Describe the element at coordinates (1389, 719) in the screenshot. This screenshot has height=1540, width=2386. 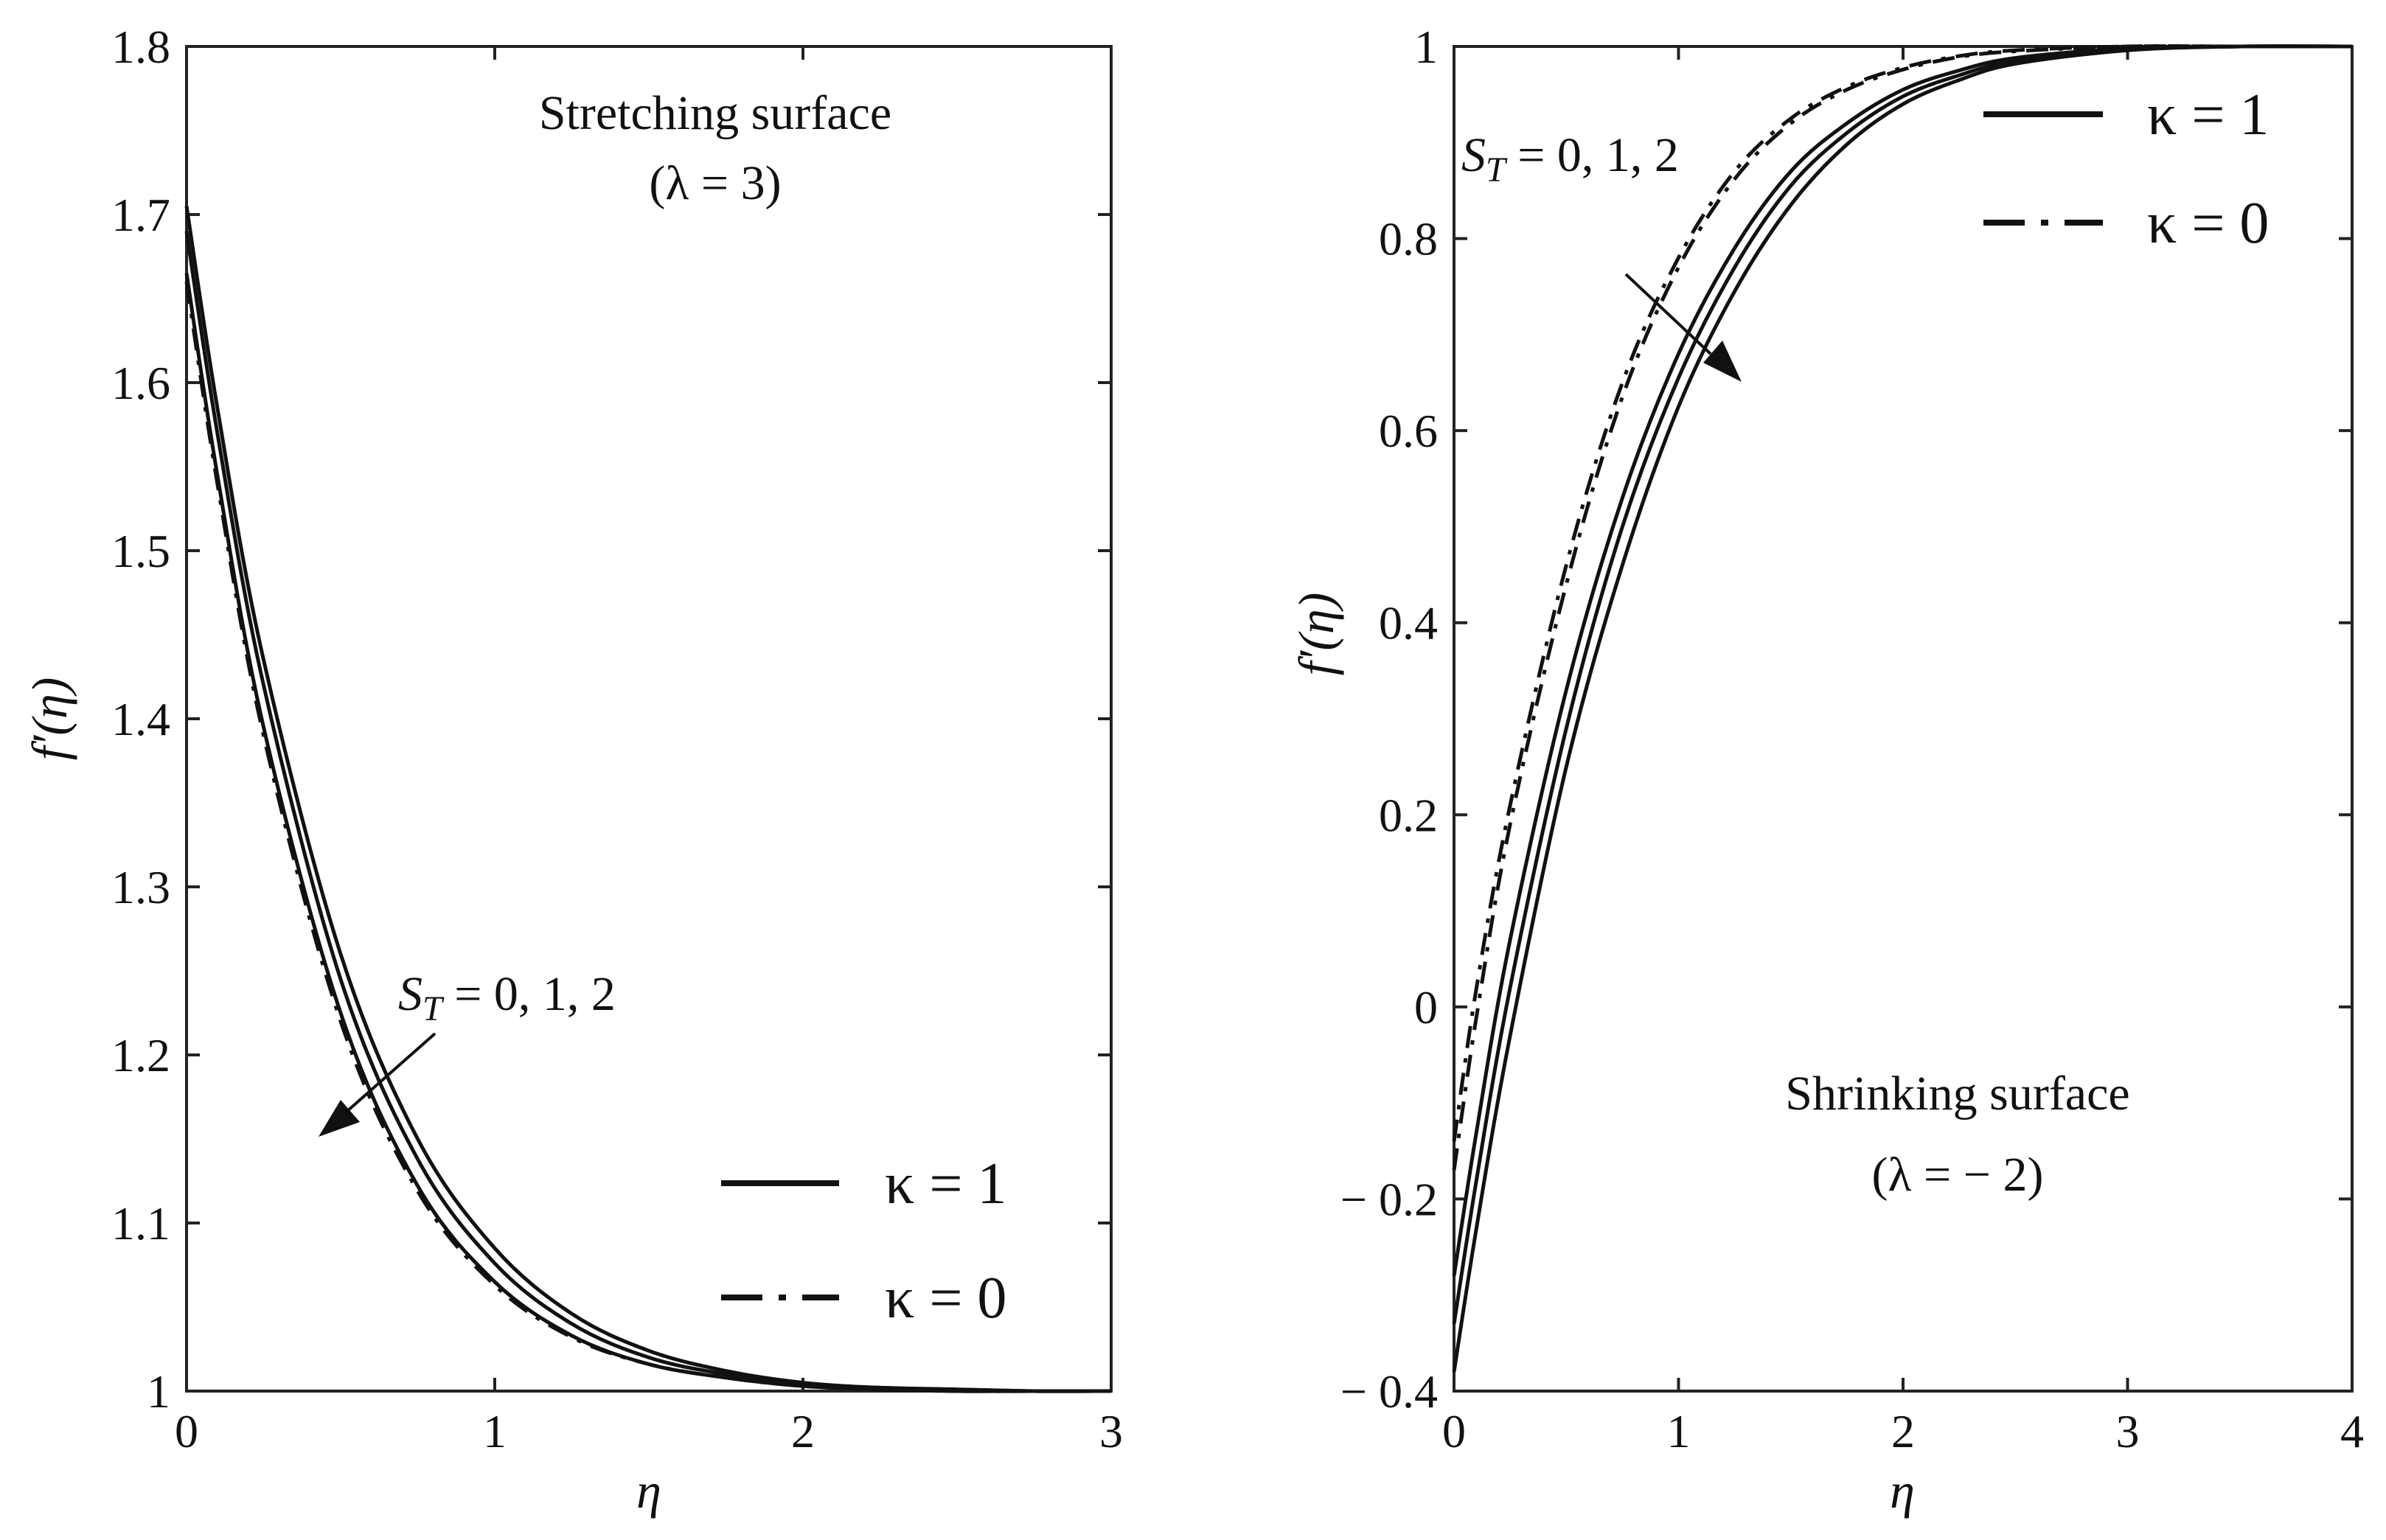
I see `y-tick-labels: − 0.4 − 0.2 0 0.2 0.4 0.6 0.8 1` at that location.